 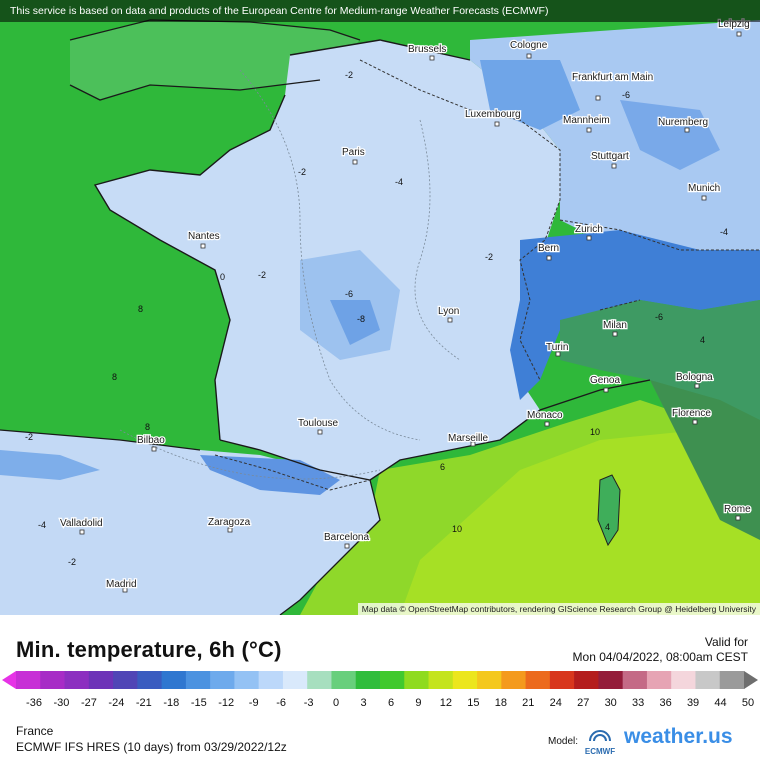 I want to click on colorbar-tick-label: 30, so click(x=610, y=703).